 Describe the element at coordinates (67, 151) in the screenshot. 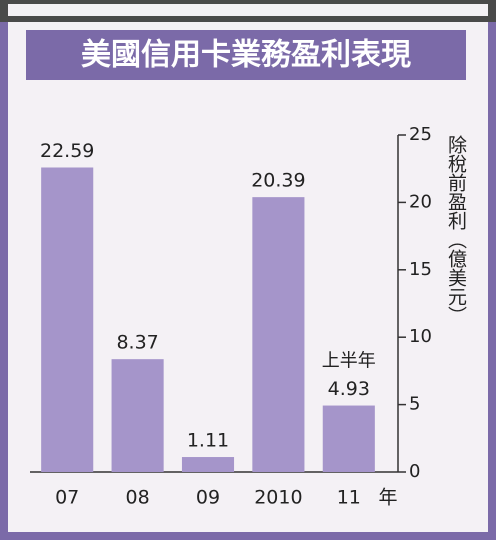

I see `value-label: 22.59` at that location.